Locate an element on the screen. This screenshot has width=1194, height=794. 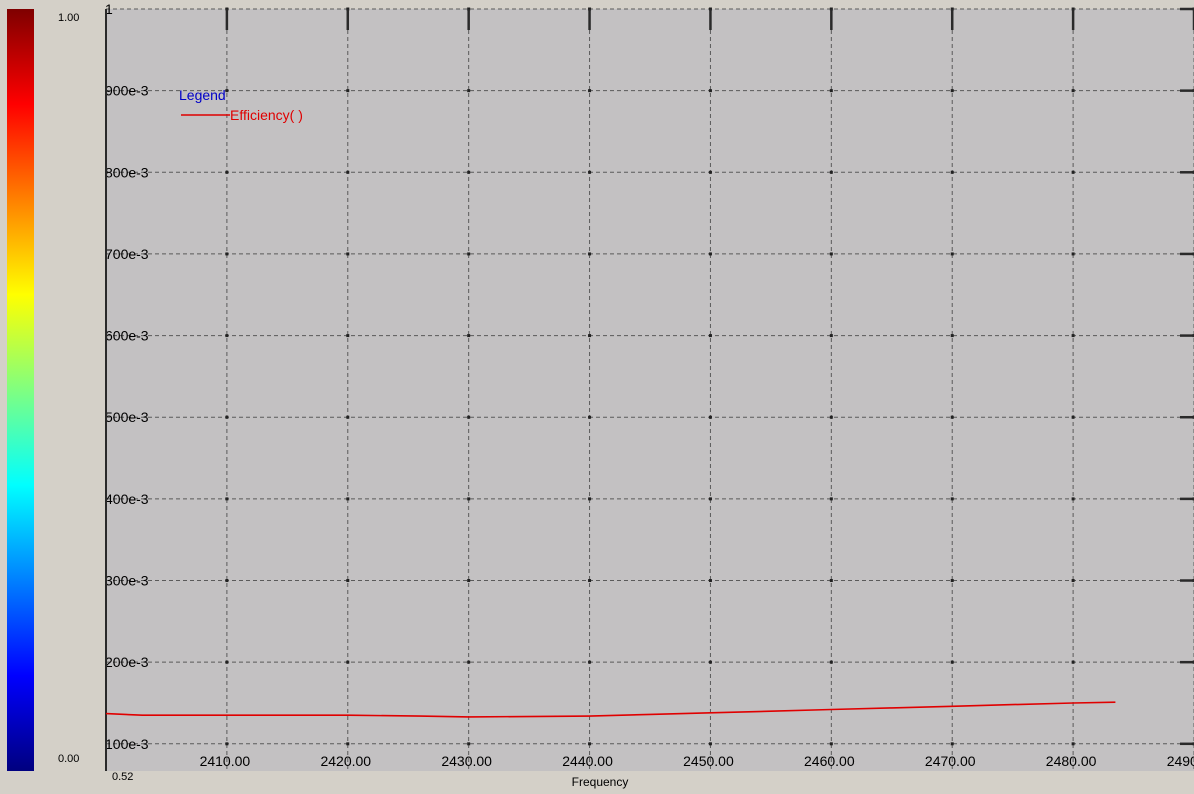
x-axis-min-label: 0.52 is located at coordinates (122, 777).